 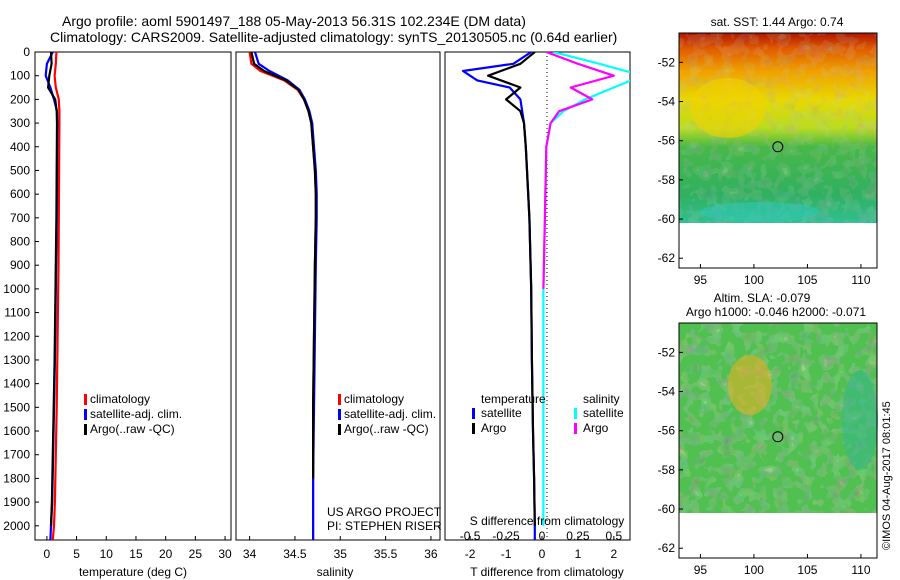 I want to click on y-tick-label: 1000, so click(x=16, y=289).